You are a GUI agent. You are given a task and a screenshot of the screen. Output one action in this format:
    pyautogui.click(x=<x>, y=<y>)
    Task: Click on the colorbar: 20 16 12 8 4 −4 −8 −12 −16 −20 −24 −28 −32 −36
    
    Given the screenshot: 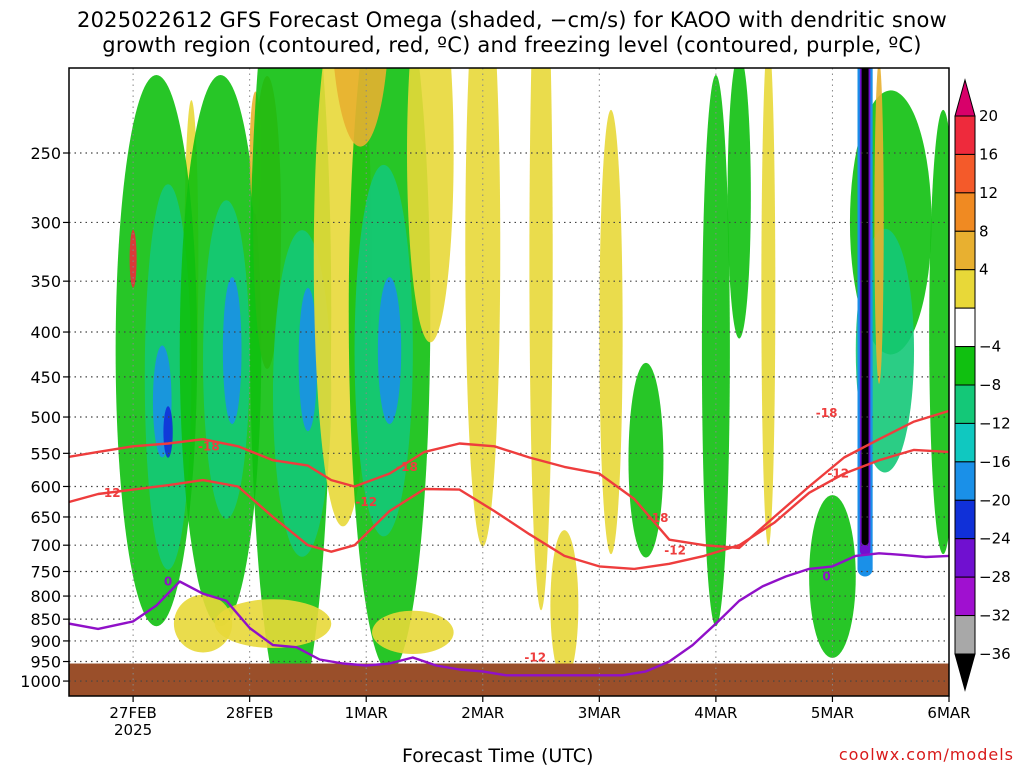 What is the action you would take?
    pyautogui.click(x=982, y=385)
    